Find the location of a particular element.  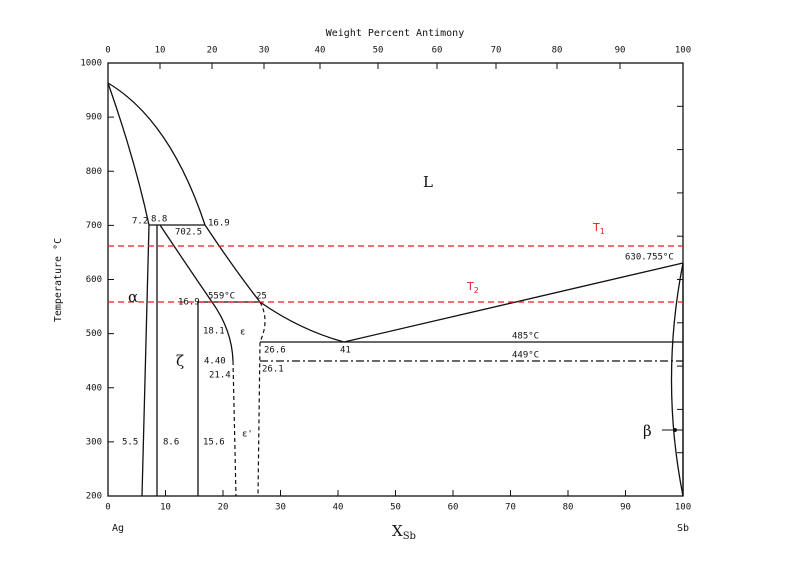

t2-sub: 2 is located at coordinates (476, 290).